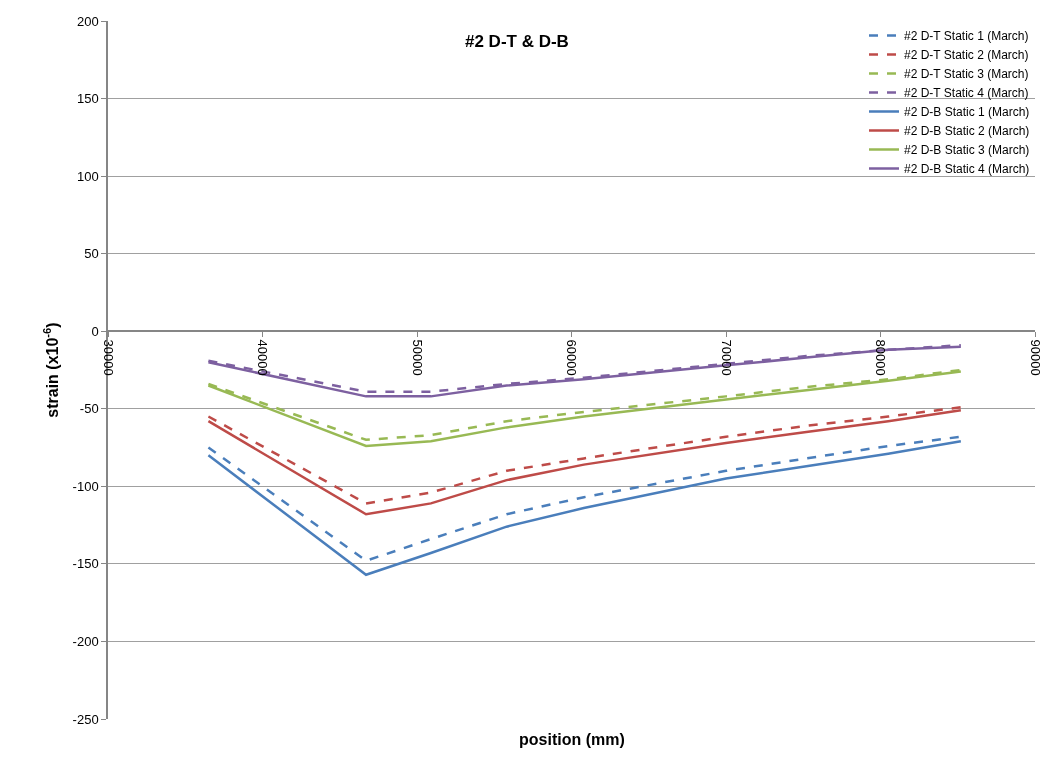 The width and height of the screenshot is (1055, 769). What do you see at coordinates (87, 21) in the screenshot?
I see `y-tick-label: 200` at bounding box center [87, 21].